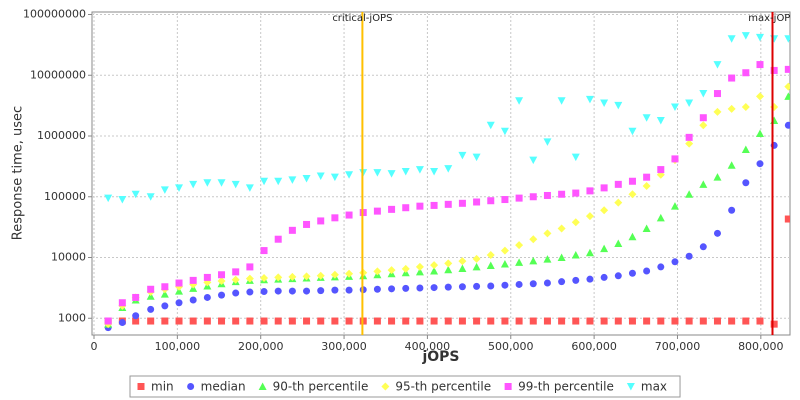  Describe the element at coordinates (443, 387) in the screenshot. I see `legend-label: 95-th percentile` at that location.